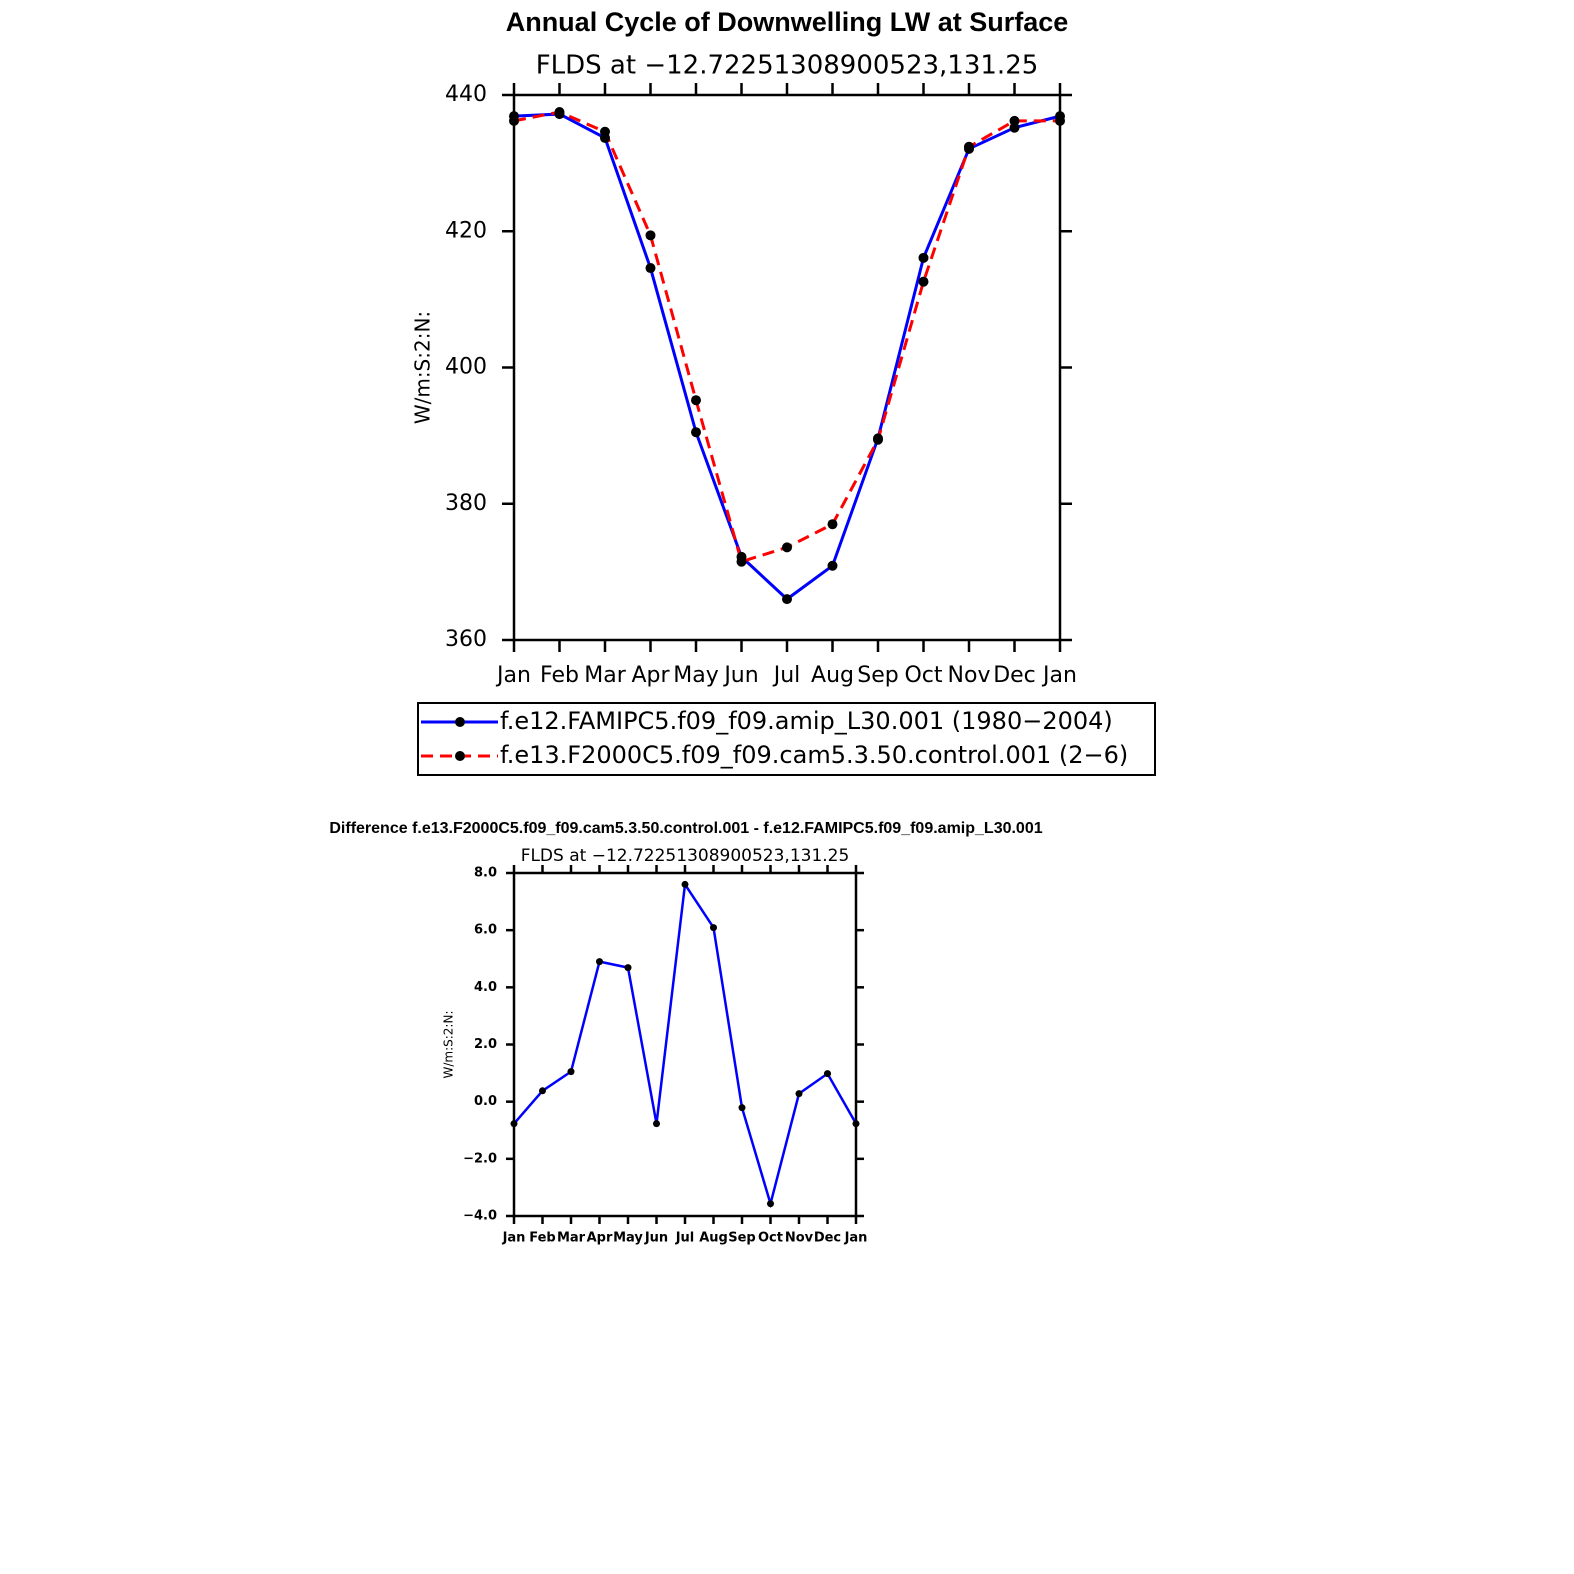 The height and width of the screenshot is (1574, 1574). What do you see at coordinates (466, 639) in the screenshot?
I see `y-tick-label: 360` at bounding box center [466, 639].